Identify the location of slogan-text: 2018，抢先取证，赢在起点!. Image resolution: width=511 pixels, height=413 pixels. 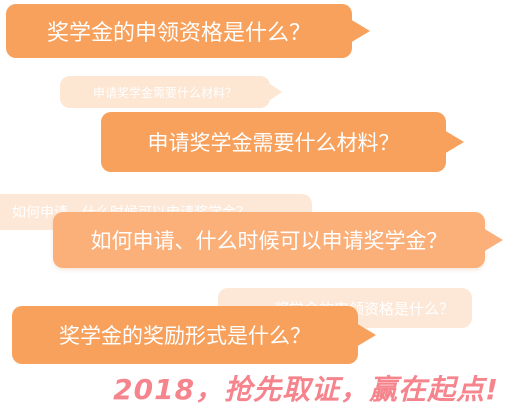
(306, 389).